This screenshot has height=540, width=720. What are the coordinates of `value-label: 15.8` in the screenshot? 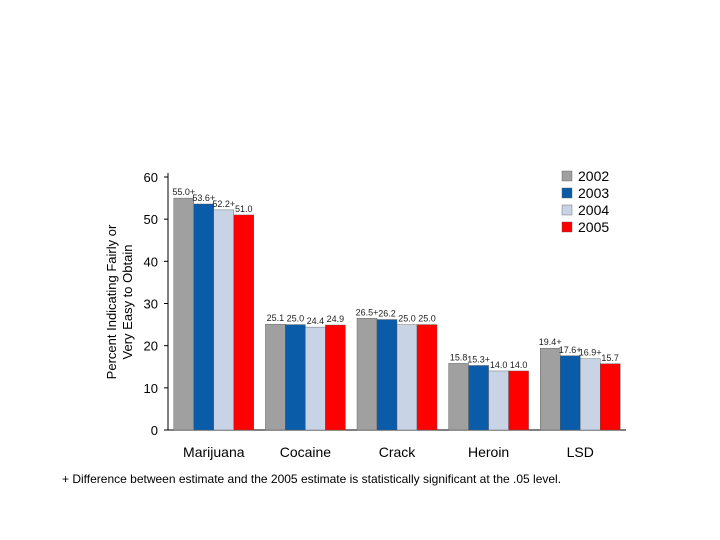 It's located at (459, 357).